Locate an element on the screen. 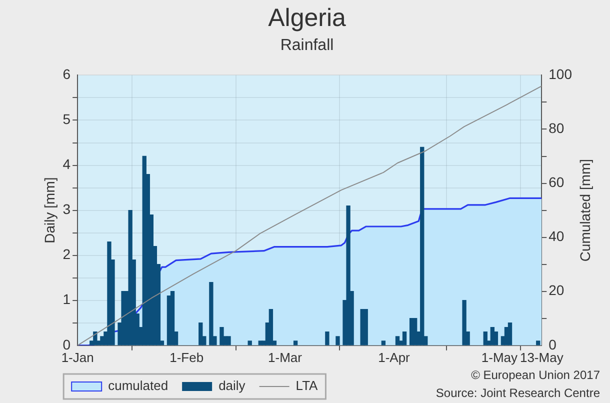 Image resolution: width=610 pixels, height=403 pixels. x-tick-label: 1-Feb is located at coordinates (187, 357).